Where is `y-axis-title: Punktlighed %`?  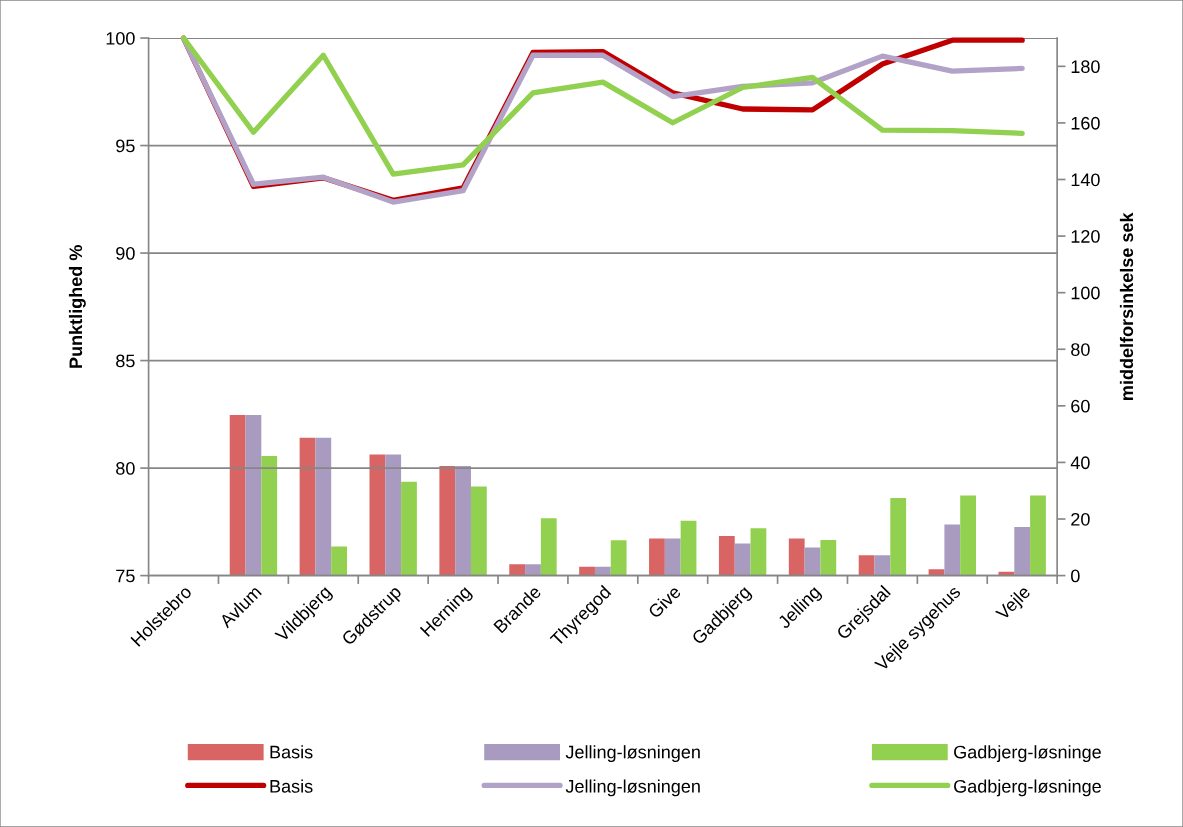 y-axis-title: Punktlighed % is located at coordinates (77, 306).